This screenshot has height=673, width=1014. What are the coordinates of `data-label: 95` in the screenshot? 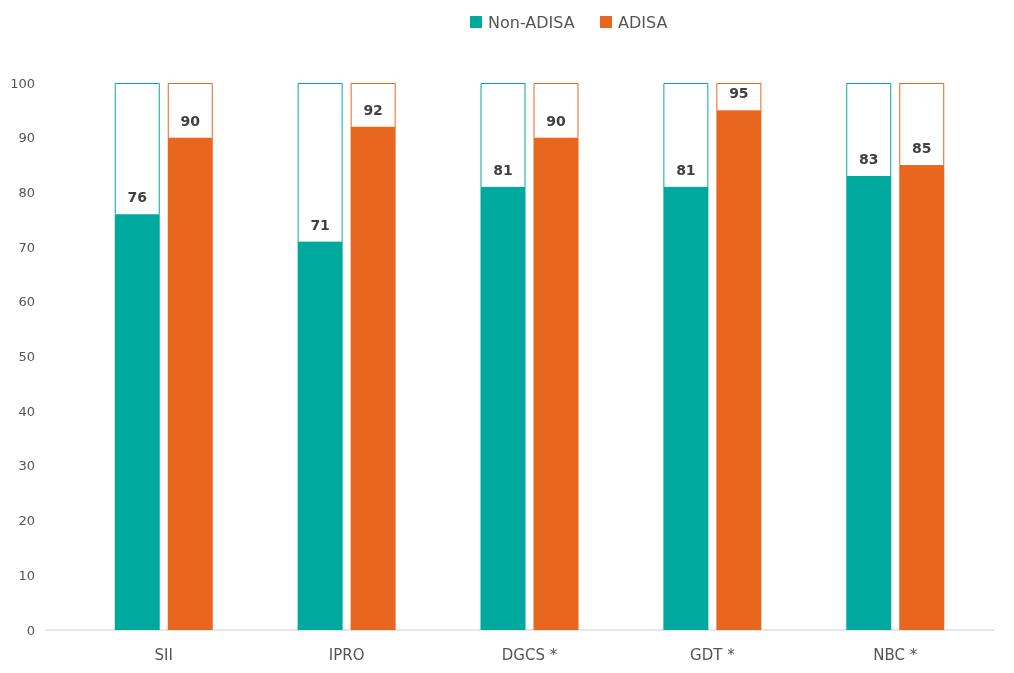 It's located at (739, 93).